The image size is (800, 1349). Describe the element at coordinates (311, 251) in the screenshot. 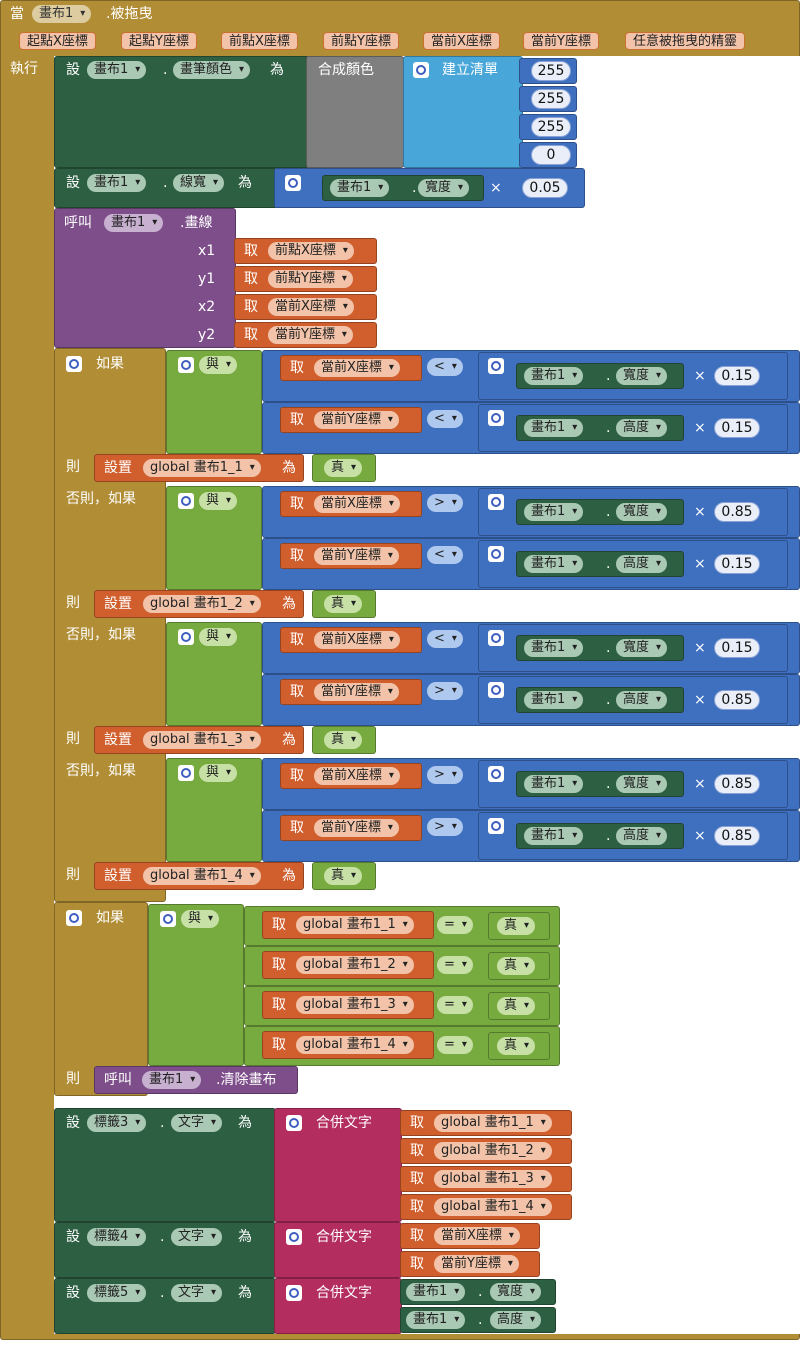

I see `variable-dropdown: 前點X座標` at that location.